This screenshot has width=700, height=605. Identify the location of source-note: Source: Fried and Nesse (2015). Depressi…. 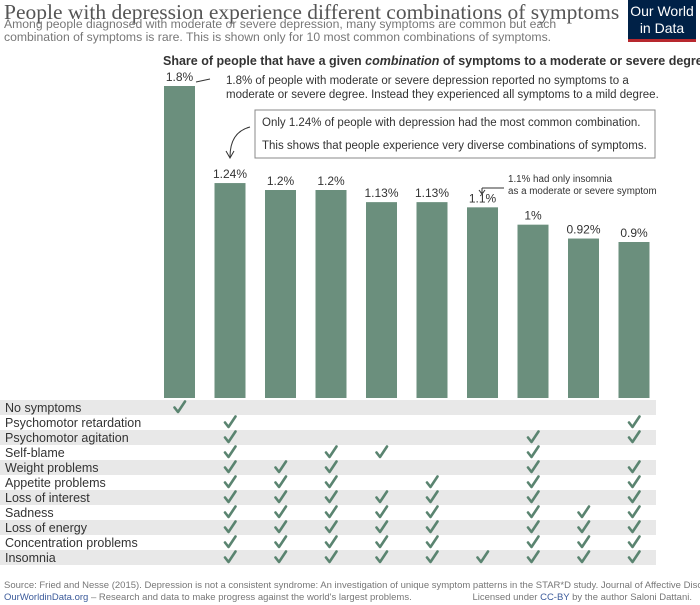
(352, 585).